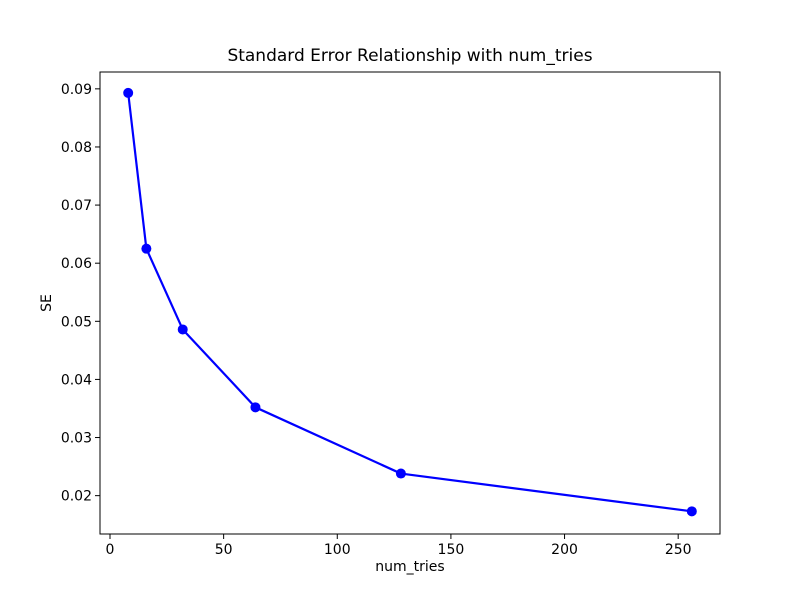 This screenshot has height=600, width=800. I want to click on x-tick-label: 0, so click(110, 550).